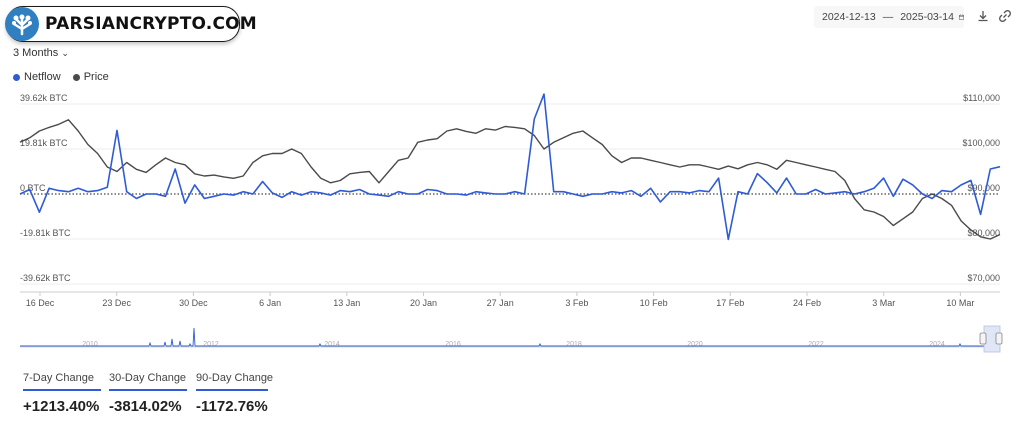  What do you see at coordinates (22, 24) in the screenshot?
I see `brand-logo-icon` at bounding box center [22, 24].